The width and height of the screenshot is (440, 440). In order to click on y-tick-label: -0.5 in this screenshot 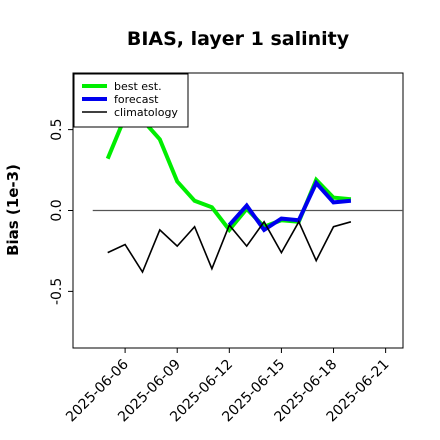, I will do `click(57, 291)`.